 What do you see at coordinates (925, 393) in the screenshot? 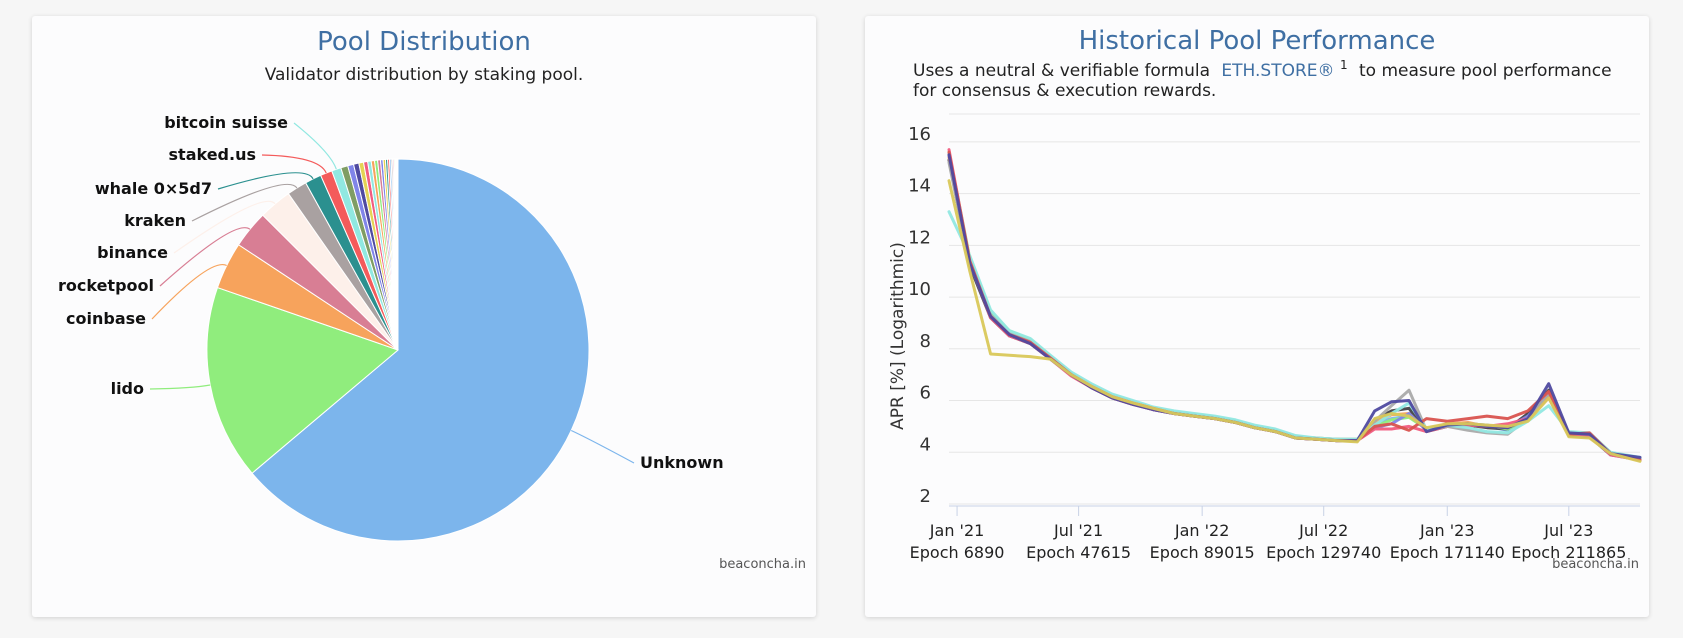
I see `y-tick-label-6: 6` at bounding box center [925, 393].